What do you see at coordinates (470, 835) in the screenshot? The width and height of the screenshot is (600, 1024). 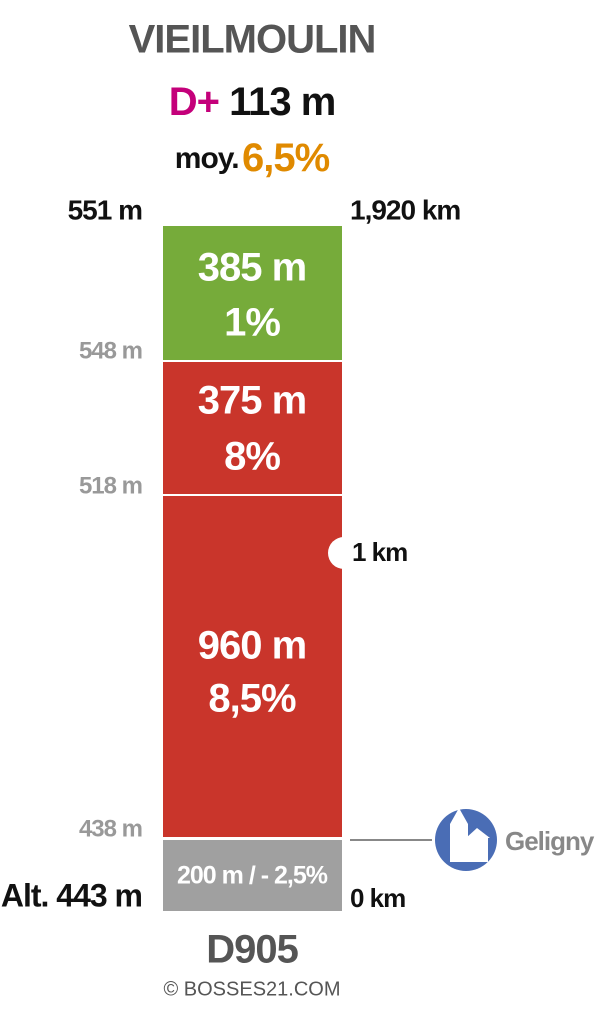 I see `church-icon` at bounding box center [470, 835].